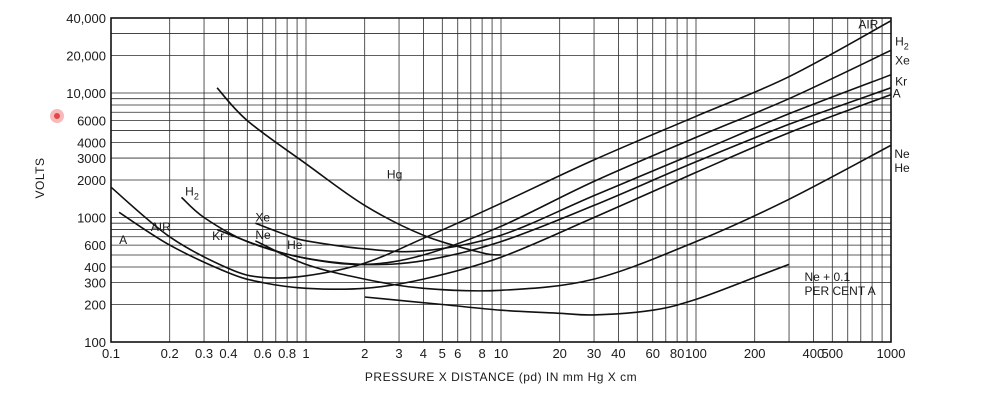  Describe the element at coordinates (218, 236) in the screenshot. I see `curve-label-kr: Kr` at that location.